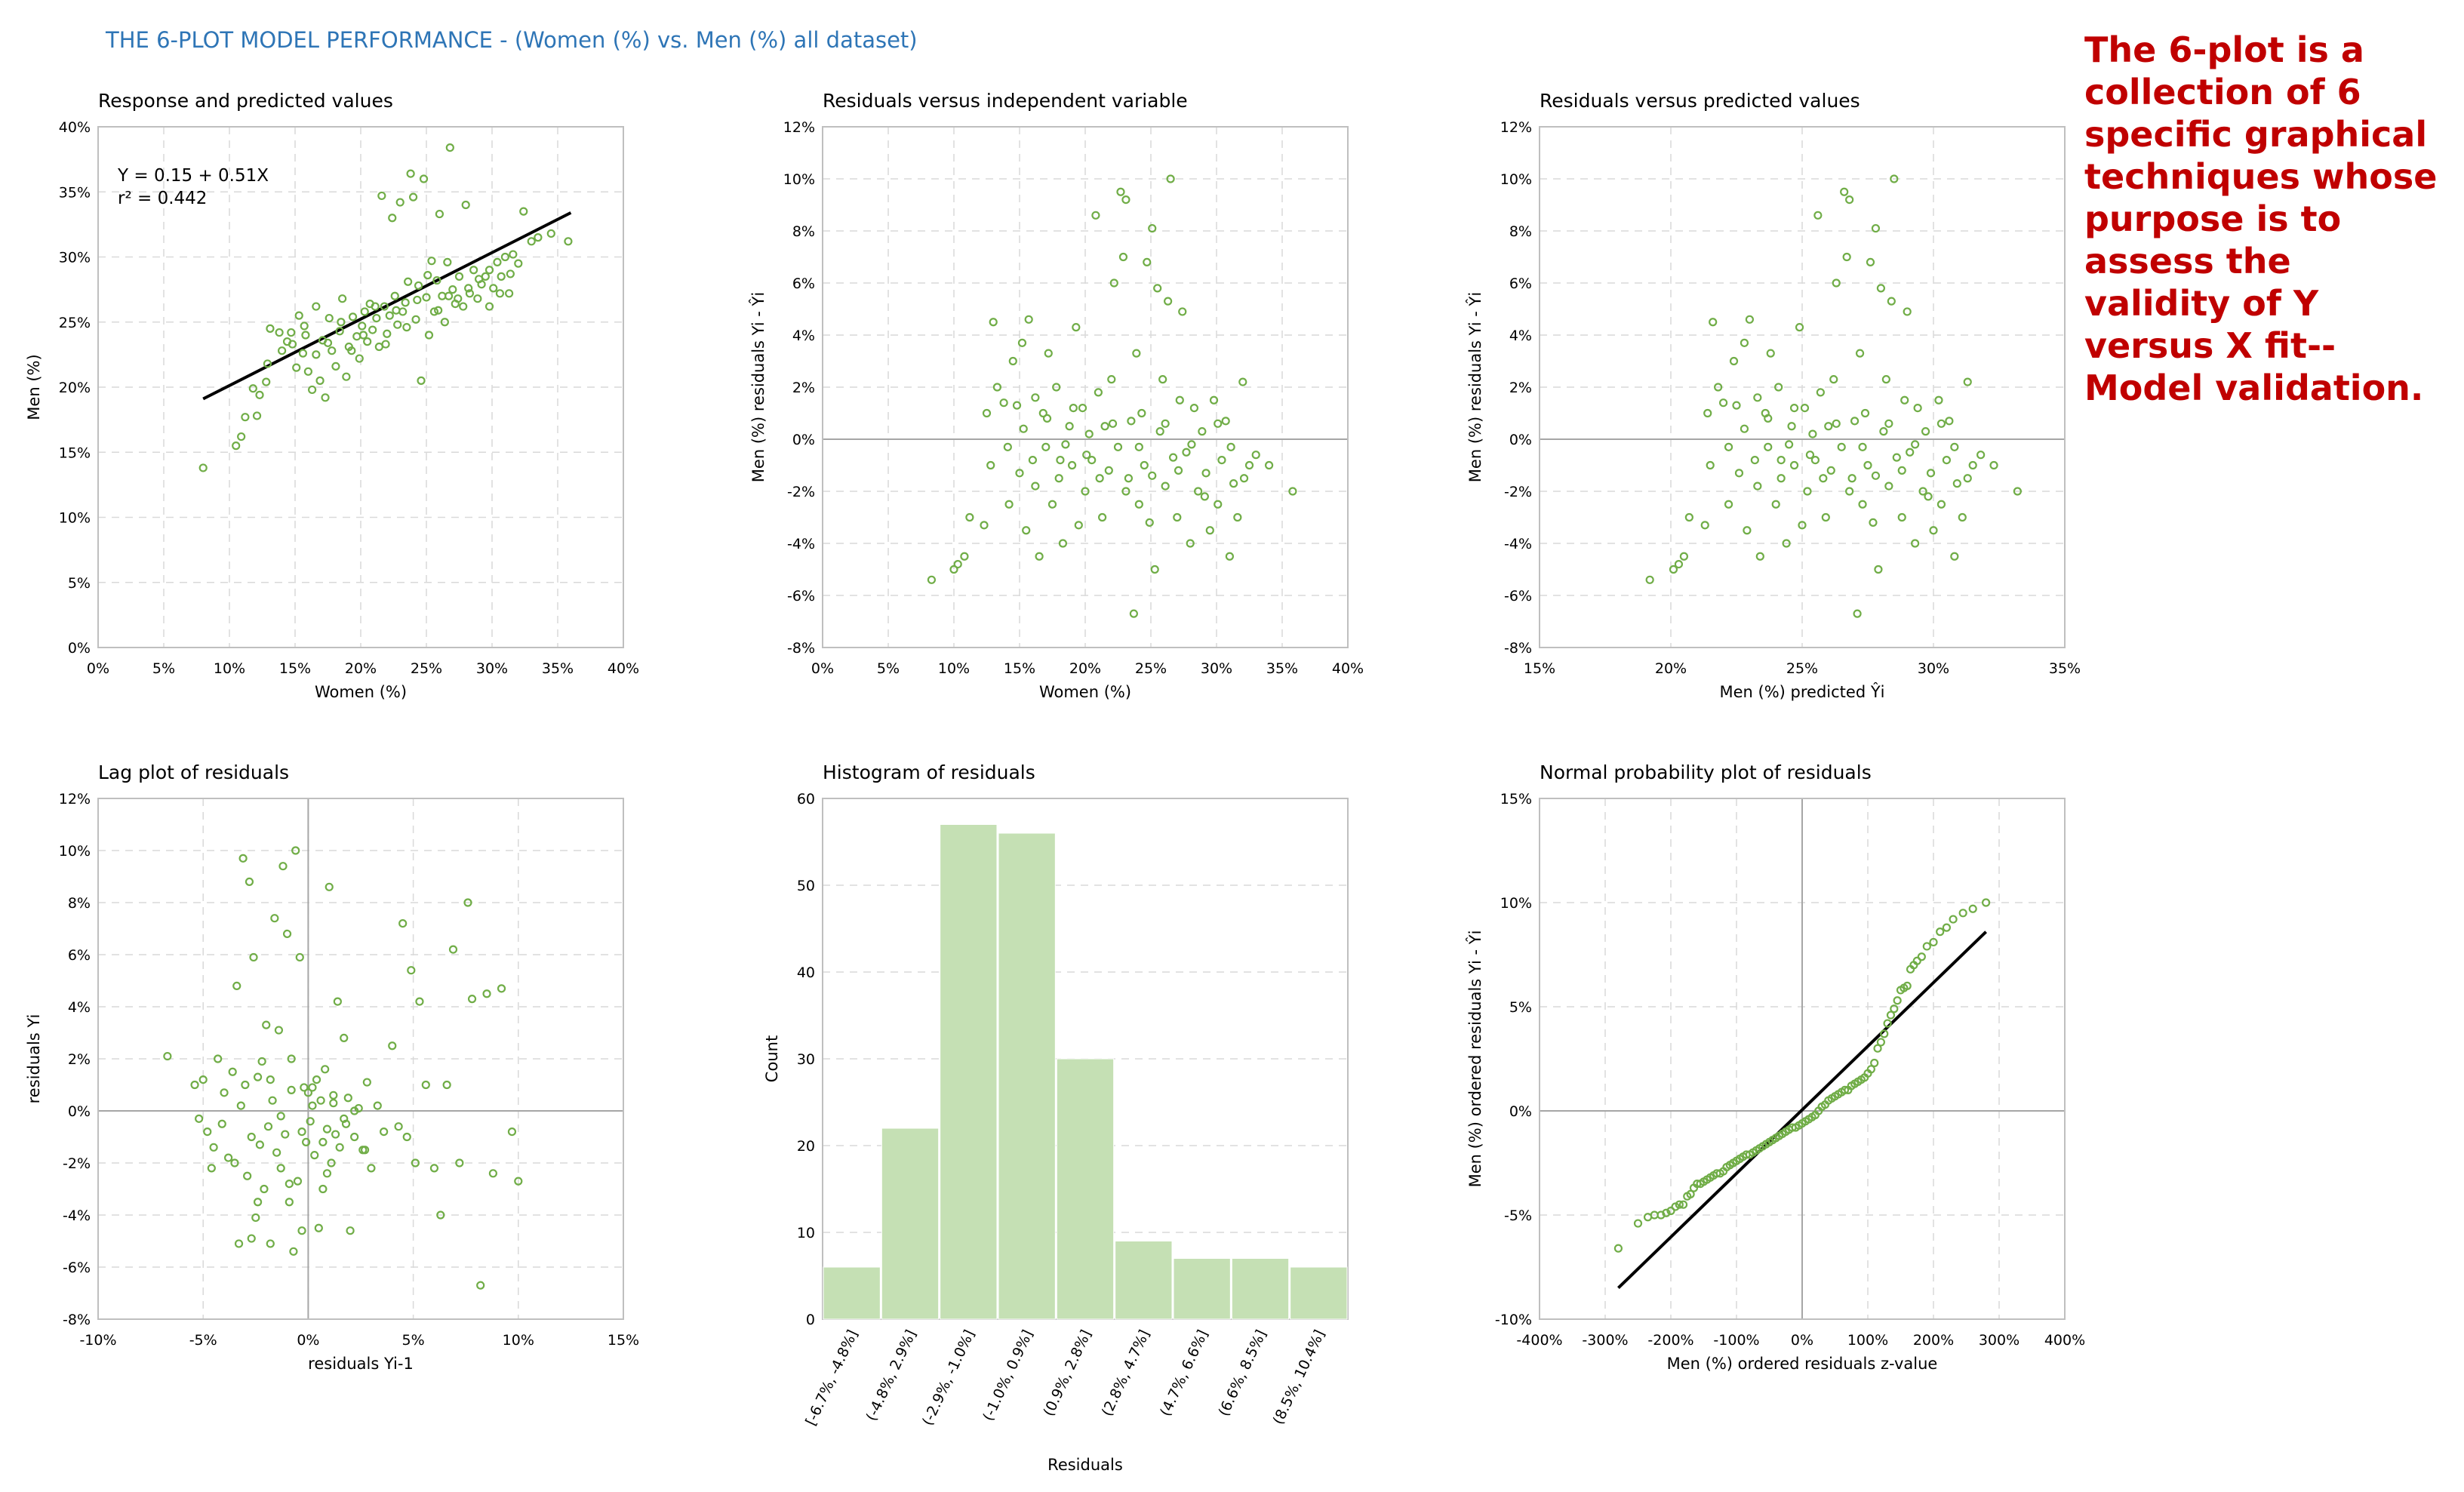  Describe the element at coordinates (1736, 1340) in the screenshot. I see `x-tick-label: -100%` at that location.